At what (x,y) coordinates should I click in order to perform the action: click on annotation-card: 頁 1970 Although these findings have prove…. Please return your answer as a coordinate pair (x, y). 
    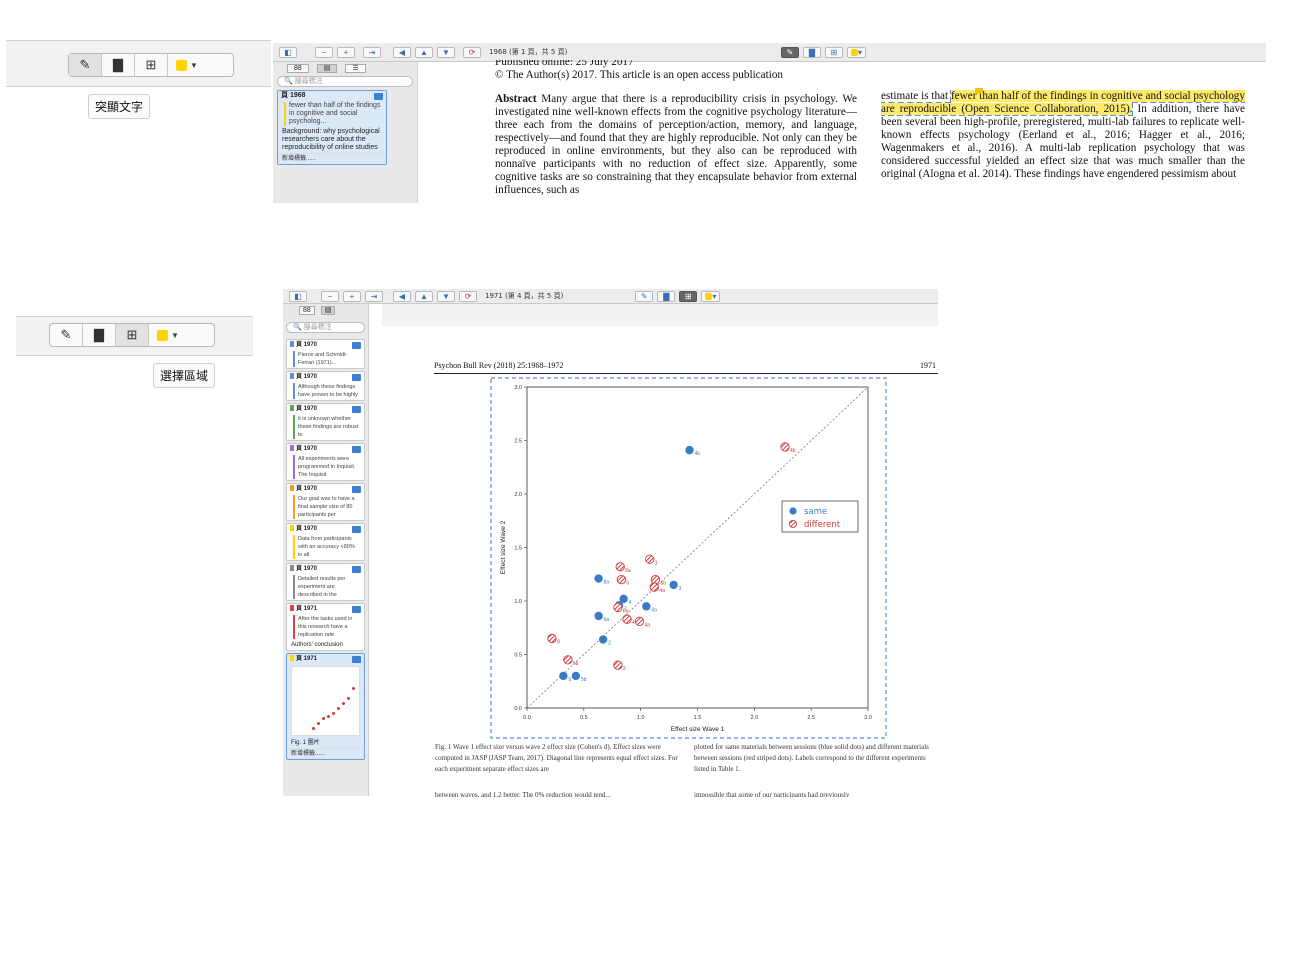
    Looking at the image, I should click on (325, 386).